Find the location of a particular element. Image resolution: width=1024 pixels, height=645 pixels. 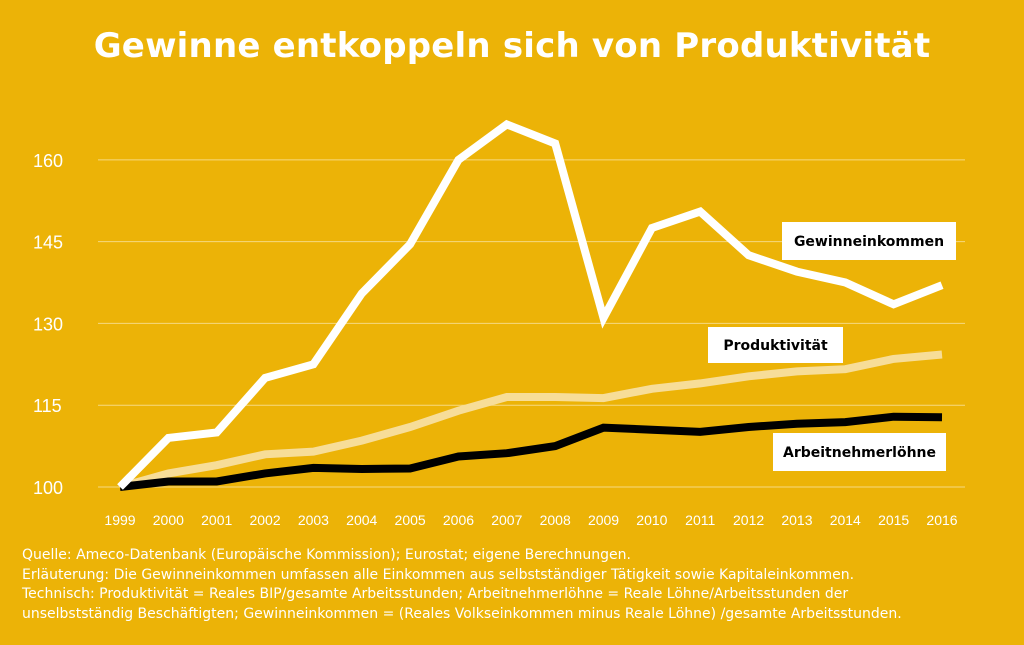

x-tick-label: 2008 is located at coordinates (555, 520).